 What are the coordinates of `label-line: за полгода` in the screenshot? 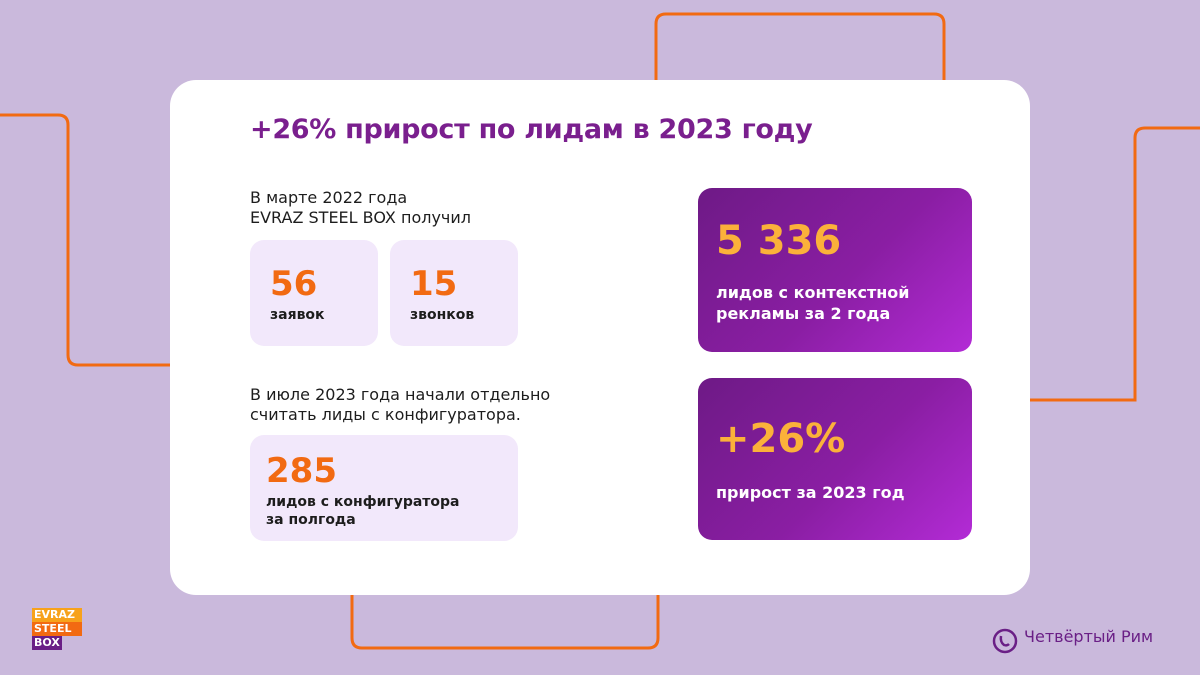 It's located at (311, 520).